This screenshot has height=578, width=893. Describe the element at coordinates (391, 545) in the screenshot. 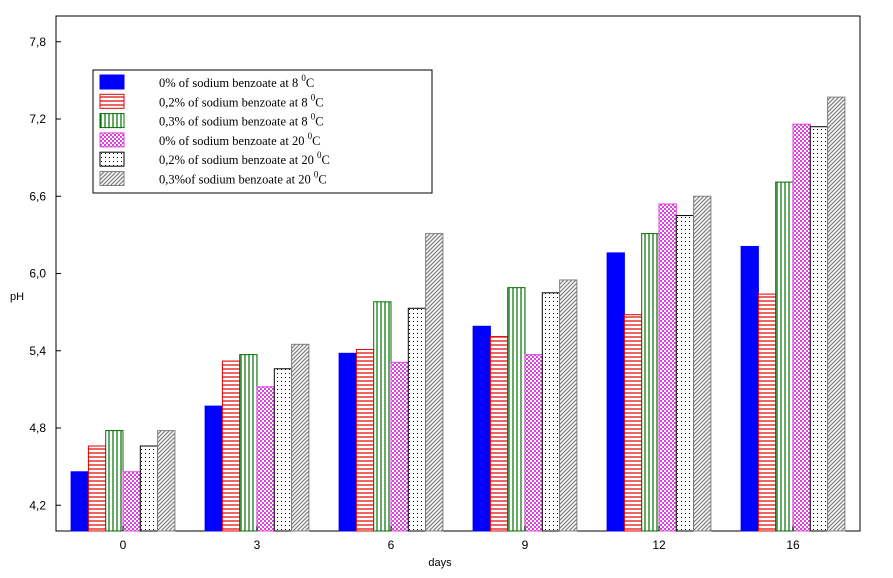

I see `x-tick-label: 6` at that location.